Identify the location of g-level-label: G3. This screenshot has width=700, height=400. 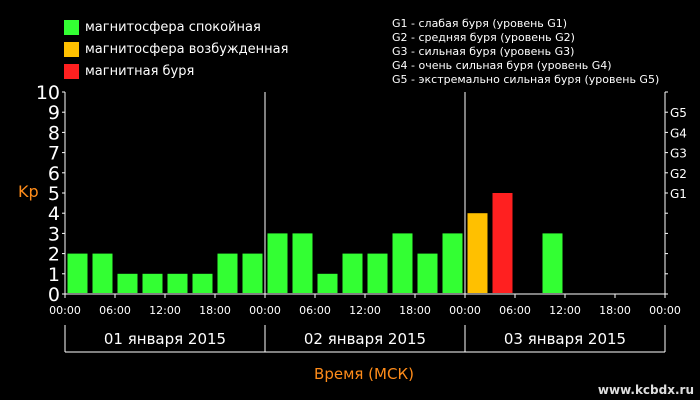
(678, 154).